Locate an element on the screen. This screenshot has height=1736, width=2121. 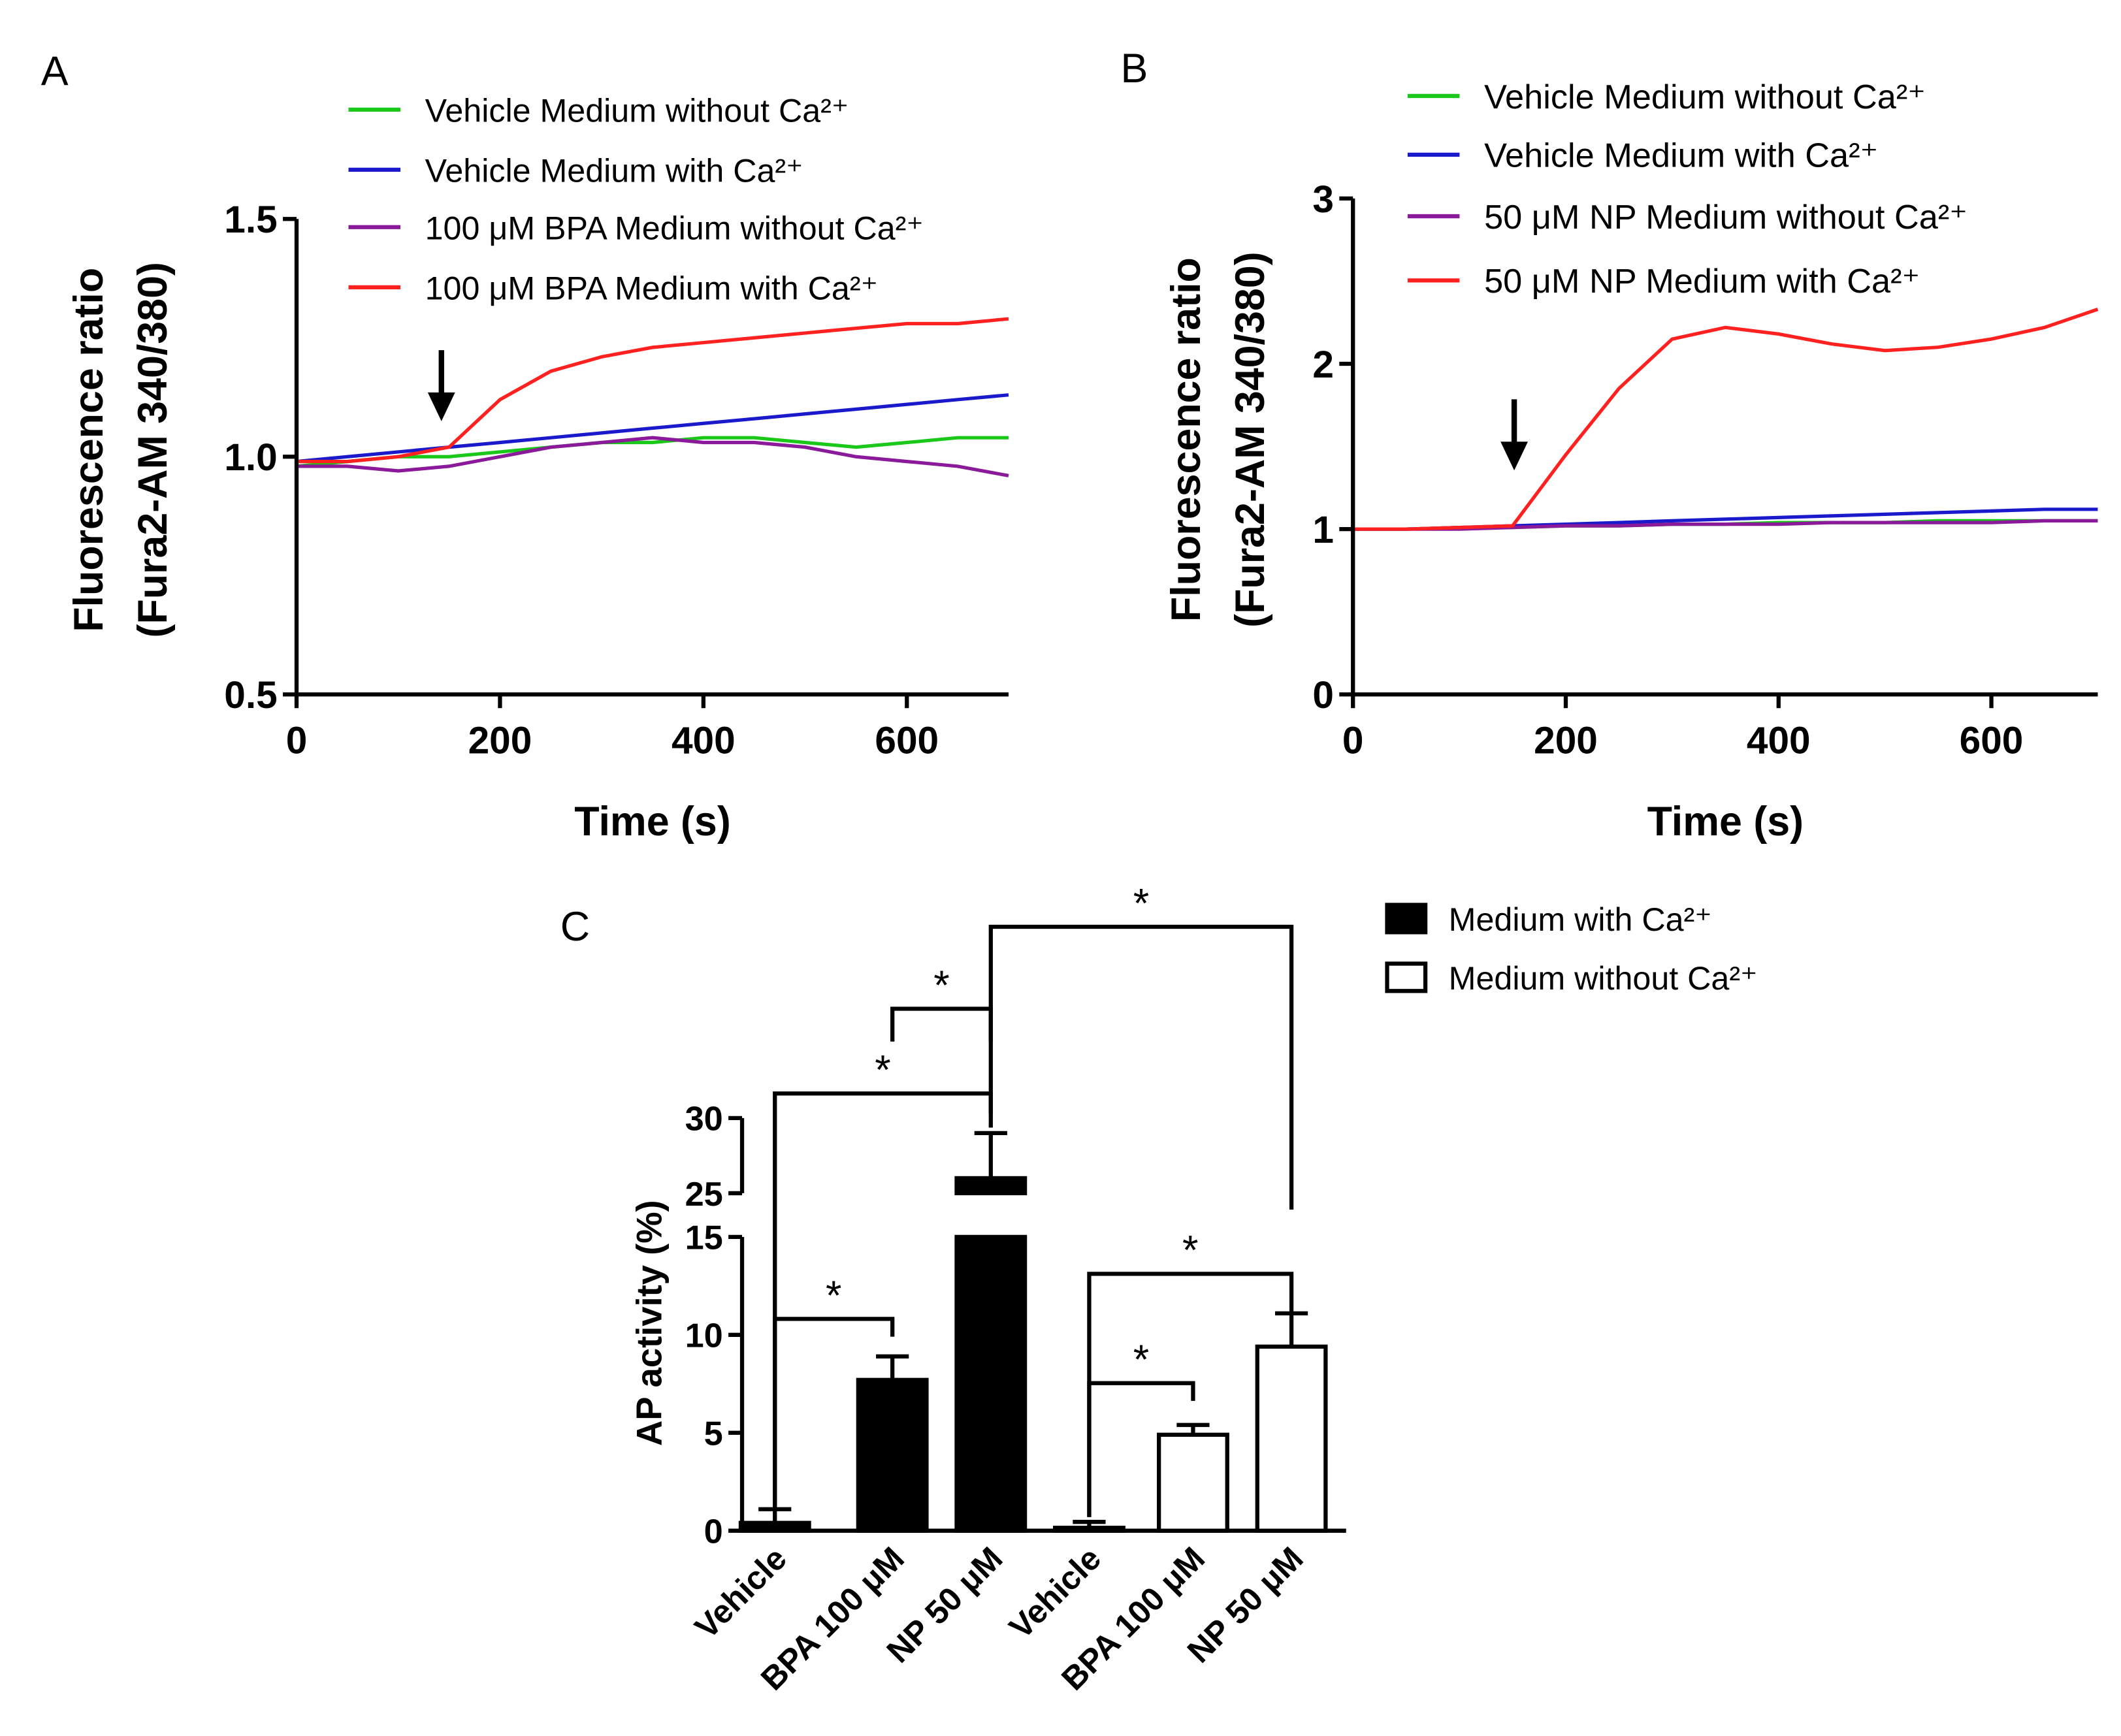
y-tick-label: 1.5 is located at coordinates (250, 220).